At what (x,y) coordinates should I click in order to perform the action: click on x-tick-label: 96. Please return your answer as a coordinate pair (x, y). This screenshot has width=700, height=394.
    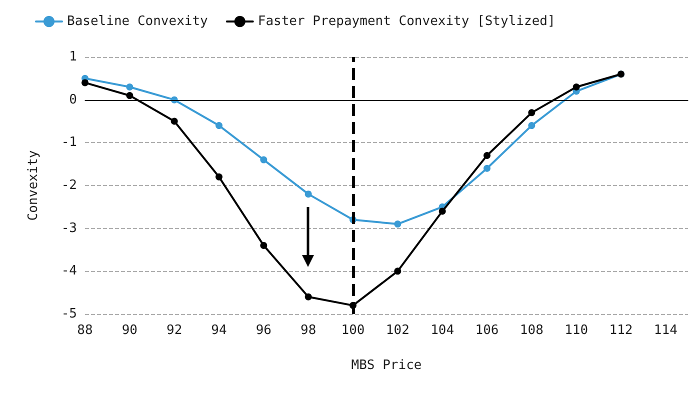
    Looking at the image, I should click on (264, 330).